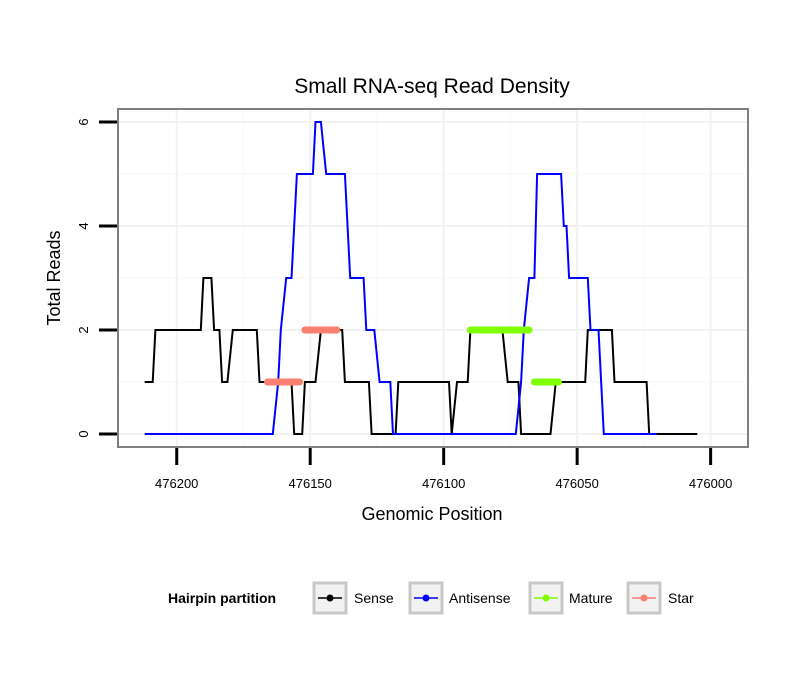  I want to click on legend-dot-sense, so click(330, 598).